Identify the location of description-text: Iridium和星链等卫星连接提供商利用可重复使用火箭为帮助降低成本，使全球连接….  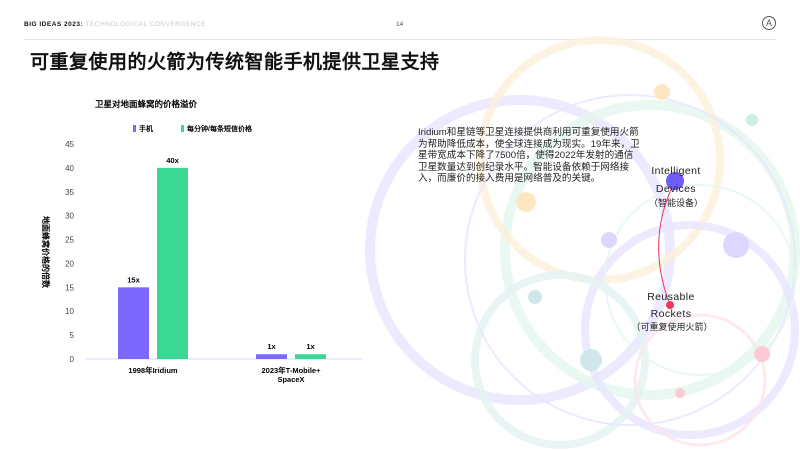
(529, 155).